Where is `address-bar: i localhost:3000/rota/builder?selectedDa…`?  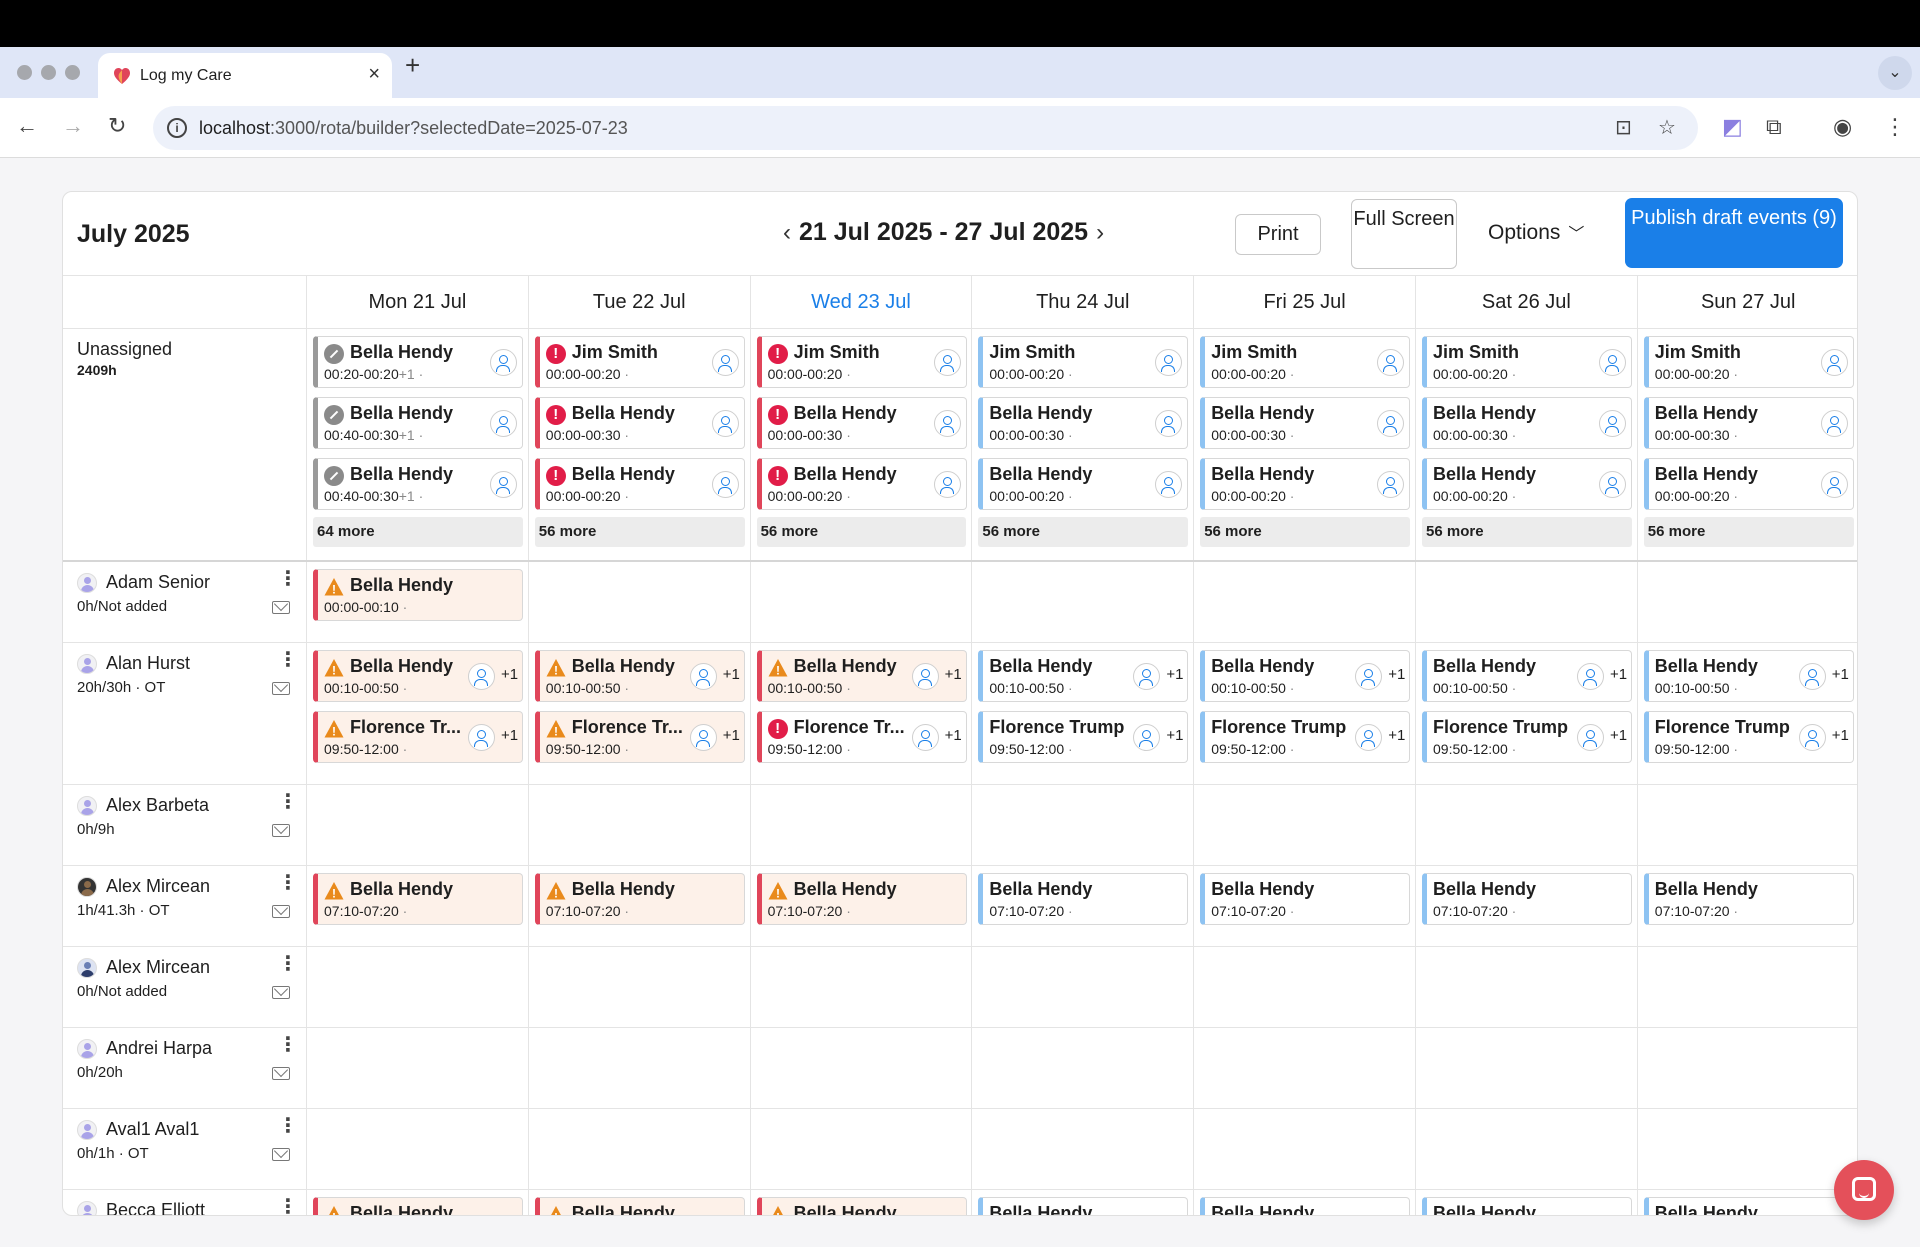
address-bar: i localhost:3000/rota/builder?selectedDa… is located at coordinates (925, 128).